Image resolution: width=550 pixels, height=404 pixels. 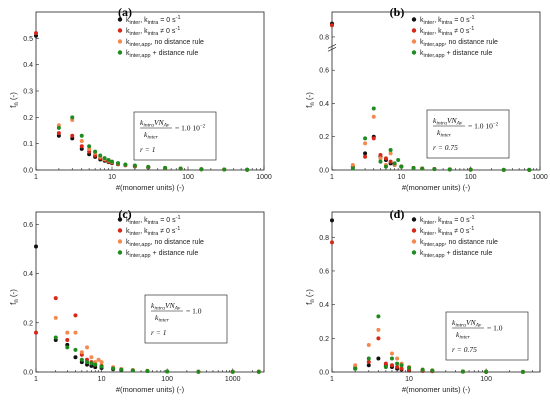 What do you see at coordinates (165, 43) in the screenshot?
I see `legend-entry: kinter,app, no distance rule` at bounding box center [165, 43].